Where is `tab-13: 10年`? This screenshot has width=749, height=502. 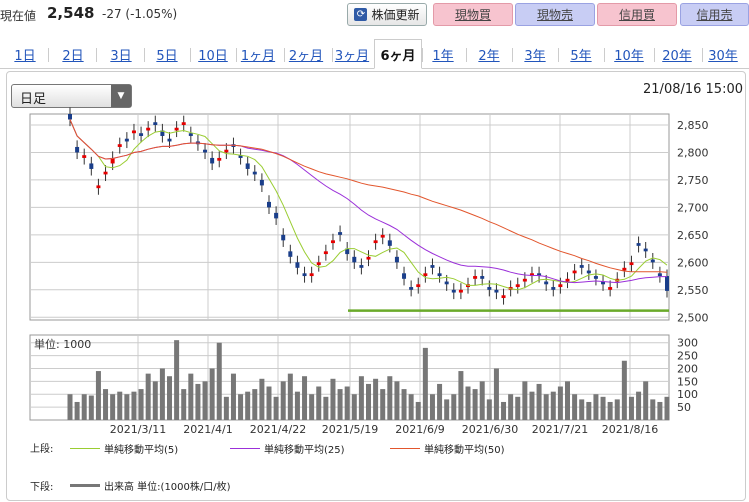 tab-13: 10年 is located at coordinates (629, 56).